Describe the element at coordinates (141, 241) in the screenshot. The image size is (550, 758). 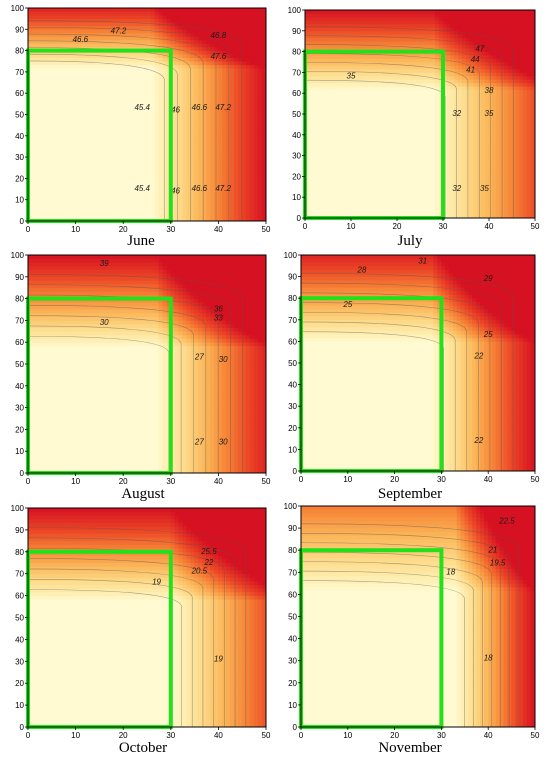
I see `month-label: June` at that location.